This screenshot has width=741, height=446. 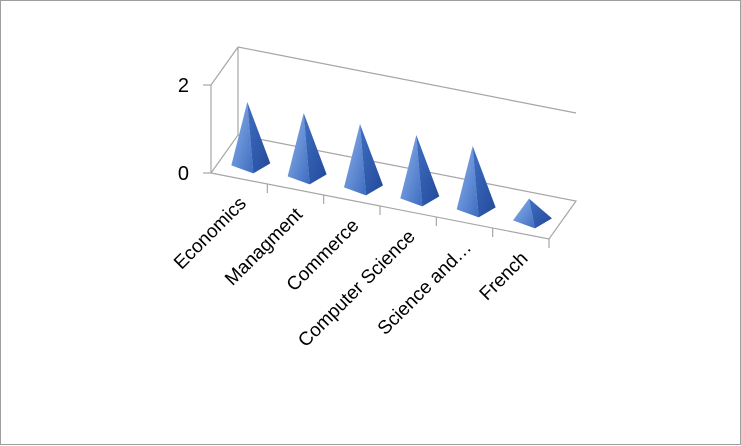 I want to click on side-wall-top-edge, so click(x=224, y=66).